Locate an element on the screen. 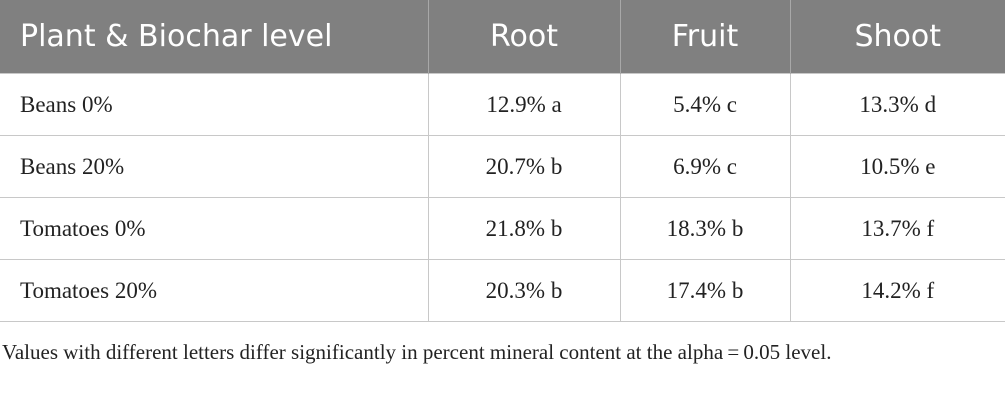 The width and height of the screenshot is (1005, 408). table-cell: 17.4% b is located at coordinates (705, 290).